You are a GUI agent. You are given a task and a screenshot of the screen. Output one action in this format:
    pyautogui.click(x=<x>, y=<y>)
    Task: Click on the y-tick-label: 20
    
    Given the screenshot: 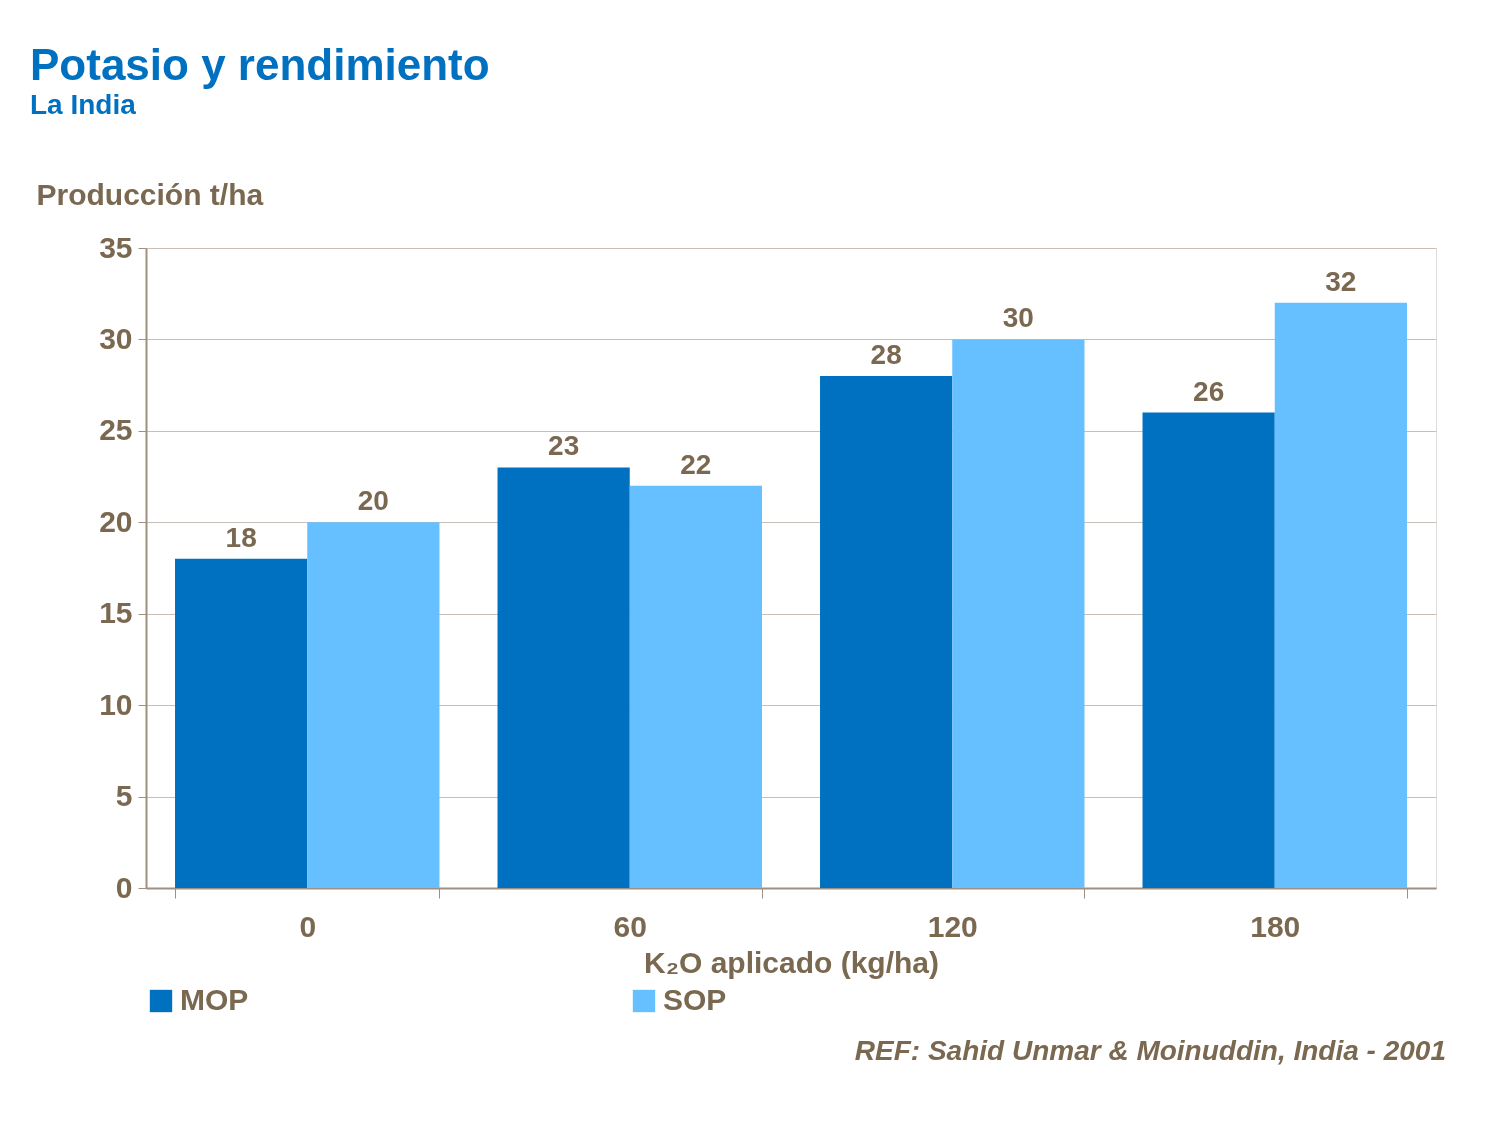 What is the action you would take?
    pyautogui.click(x=116, y=521)
    